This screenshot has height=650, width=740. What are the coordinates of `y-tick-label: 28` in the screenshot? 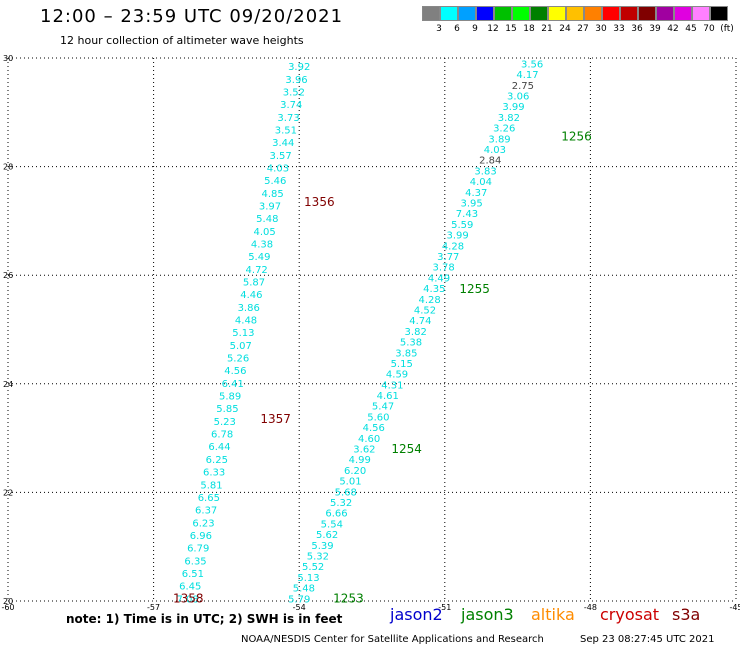 It's located at (8, 167).